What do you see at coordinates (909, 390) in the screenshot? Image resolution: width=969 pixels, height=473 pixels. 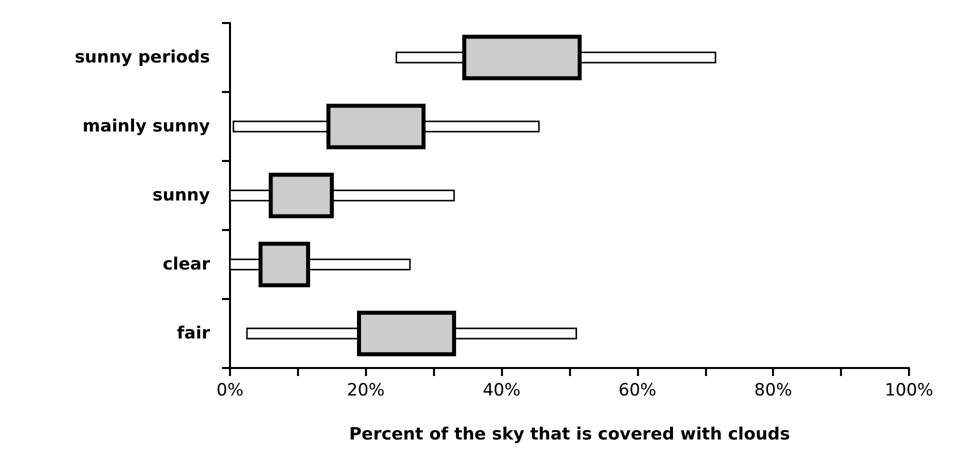 I see `x-tick-label: 100%` at bounding box center [909, 390].